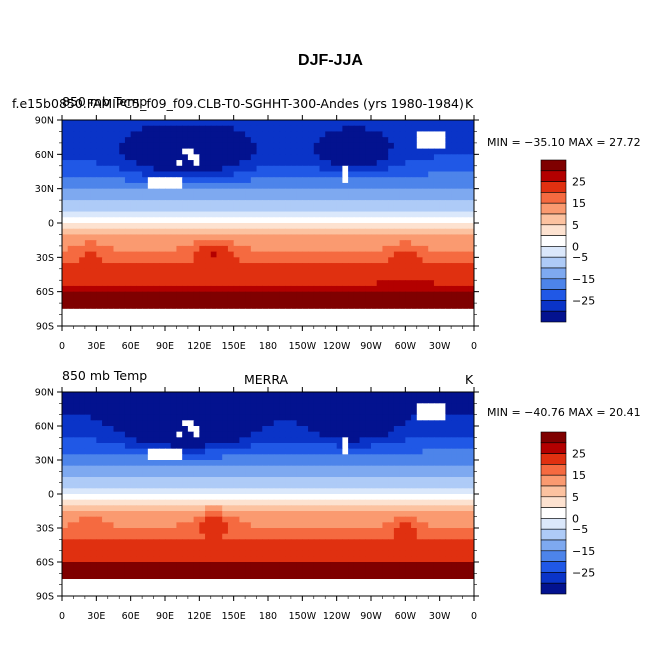  I want to click on x-tick-label: 90W, so click(371, 346).